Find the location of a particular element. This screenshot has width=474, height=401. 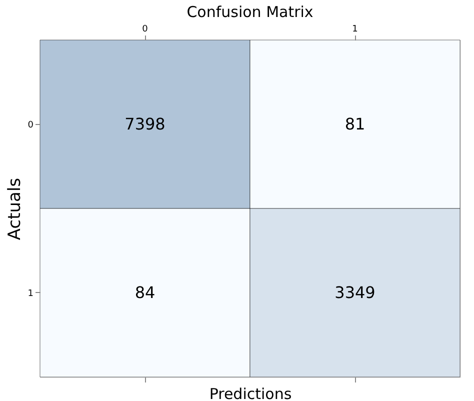

data-label: 3349 is located at coordinates (355, 292).